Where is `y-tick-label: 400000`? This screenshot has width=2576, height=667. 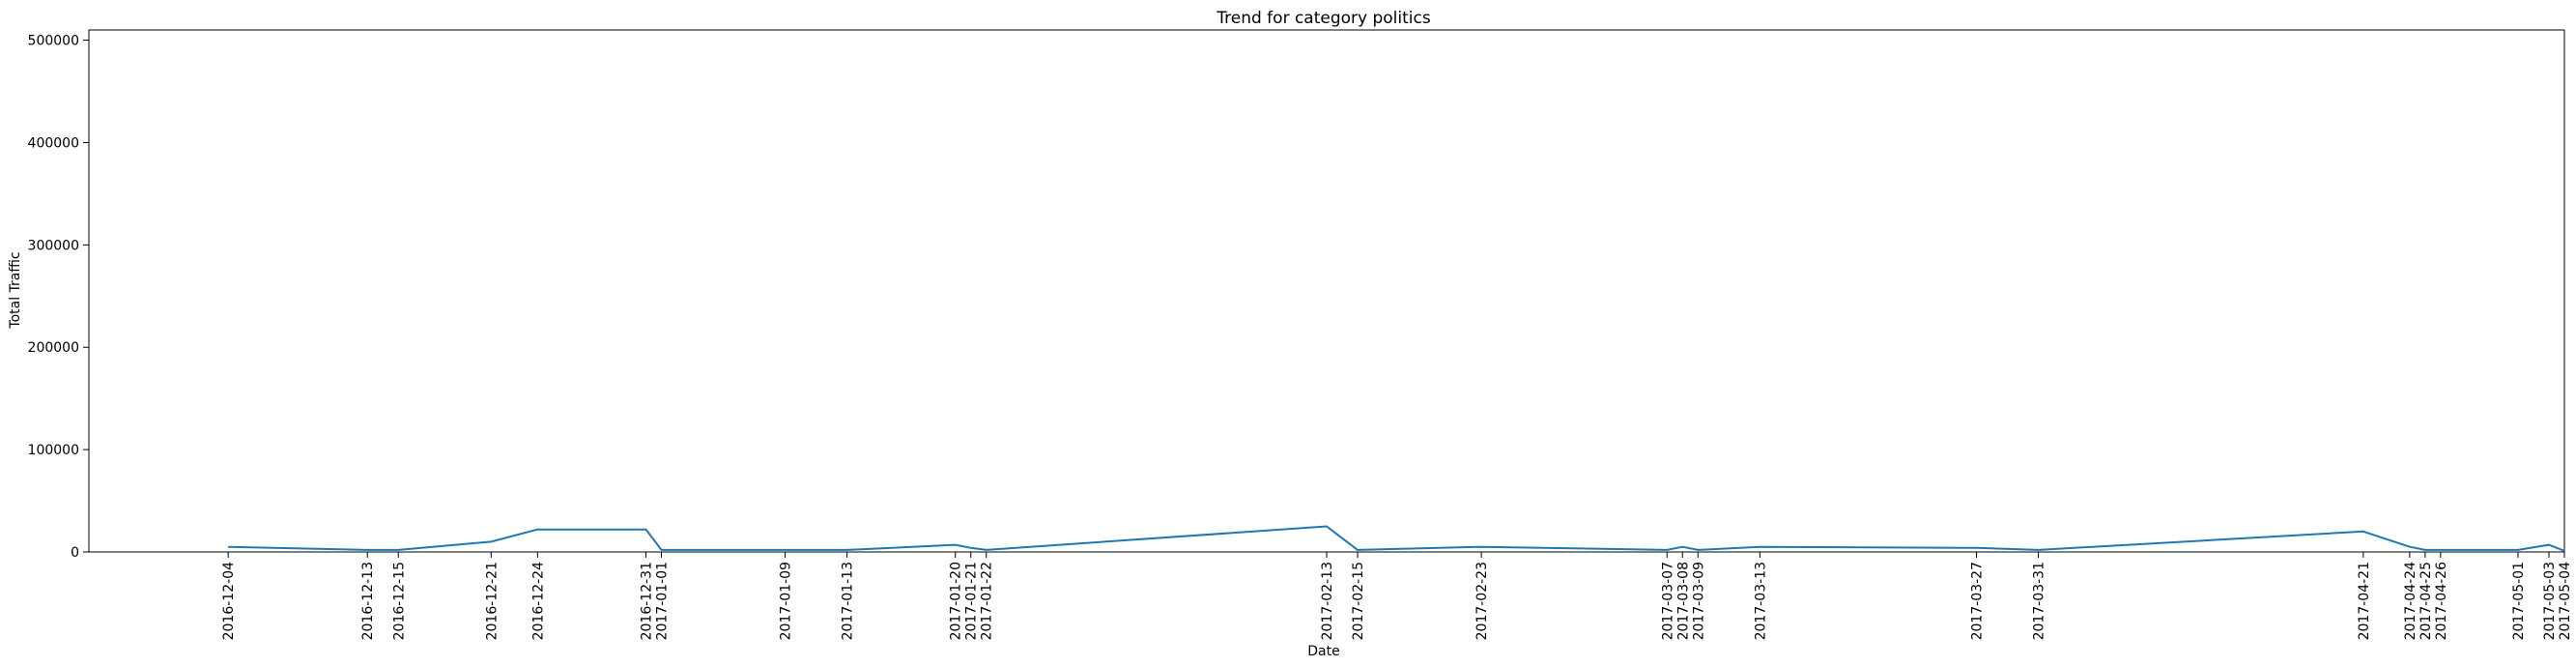
y-tick-label: 400000 is located at coordinates (54, 143).